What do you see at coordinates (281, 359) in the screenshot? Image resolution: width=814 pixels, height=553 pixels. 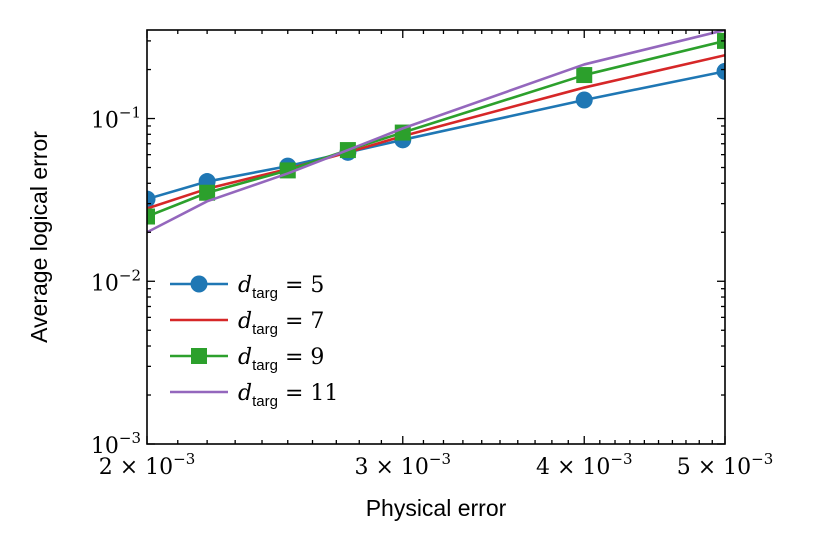 I see `legend-label: dtarg = 9` at bounding box center [281, 359].